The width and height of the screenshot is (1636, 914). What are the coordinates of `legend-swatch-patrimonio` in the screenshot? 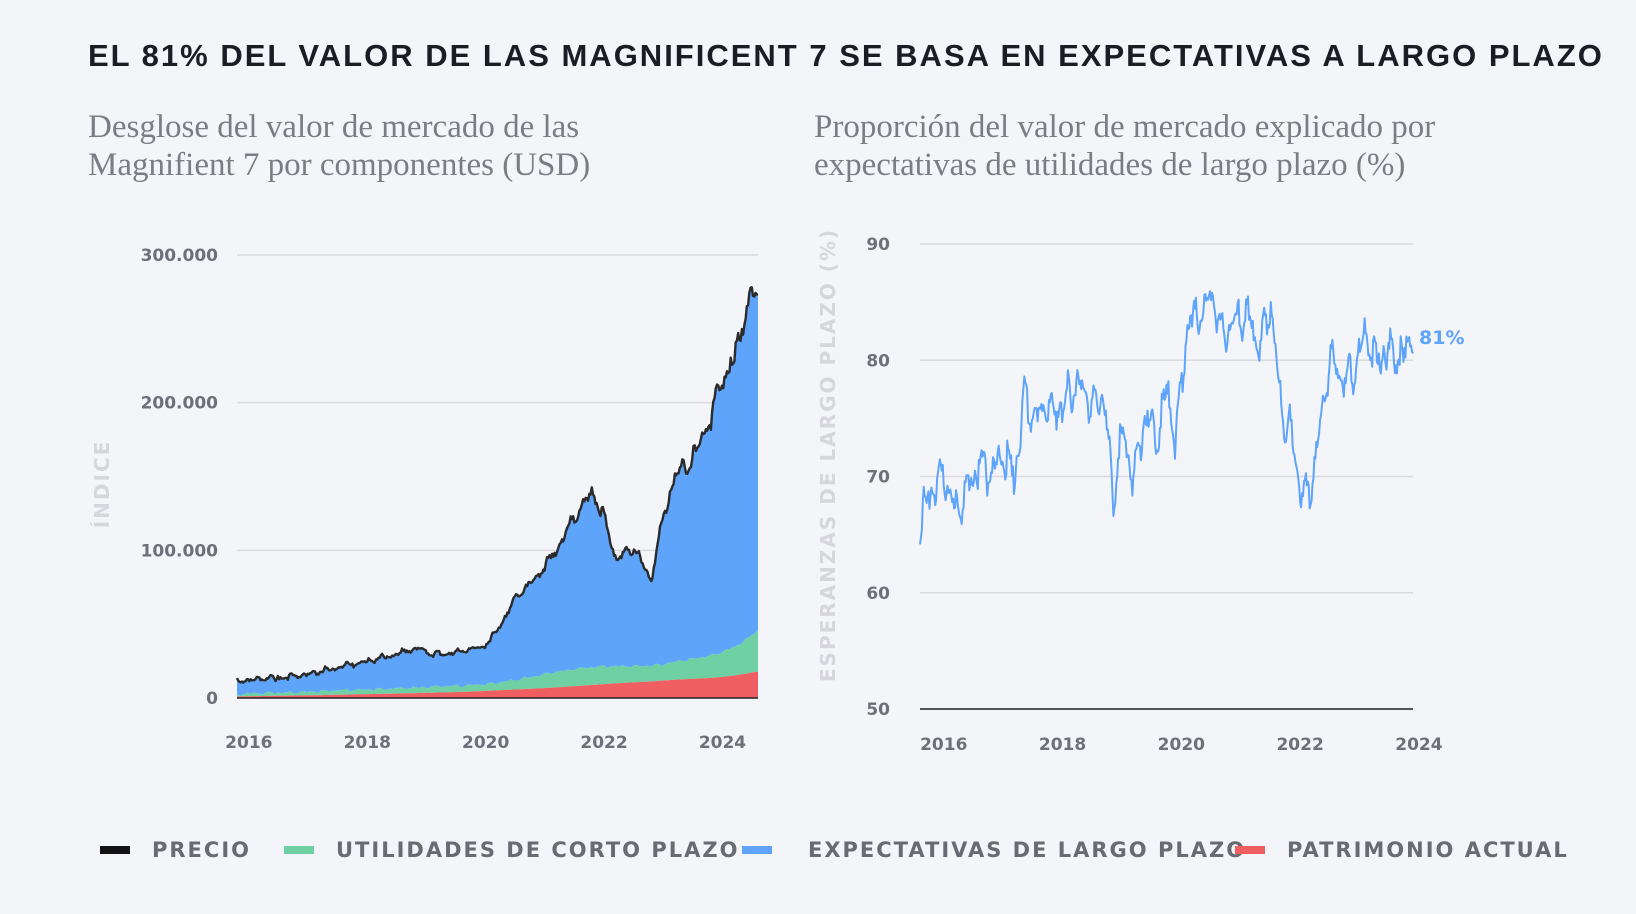 It's located at (1250, 850).